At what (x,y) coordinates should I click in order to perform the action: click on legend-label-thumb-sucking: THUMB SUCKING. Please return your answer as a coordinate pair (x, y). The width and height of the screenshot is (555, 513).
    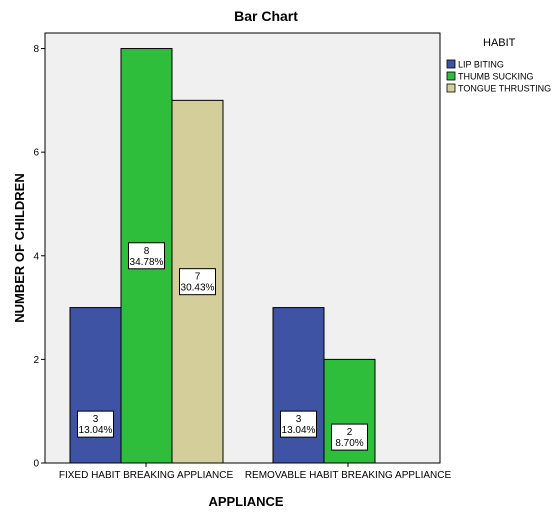
    Looking at the image, I should click on (496, 77).